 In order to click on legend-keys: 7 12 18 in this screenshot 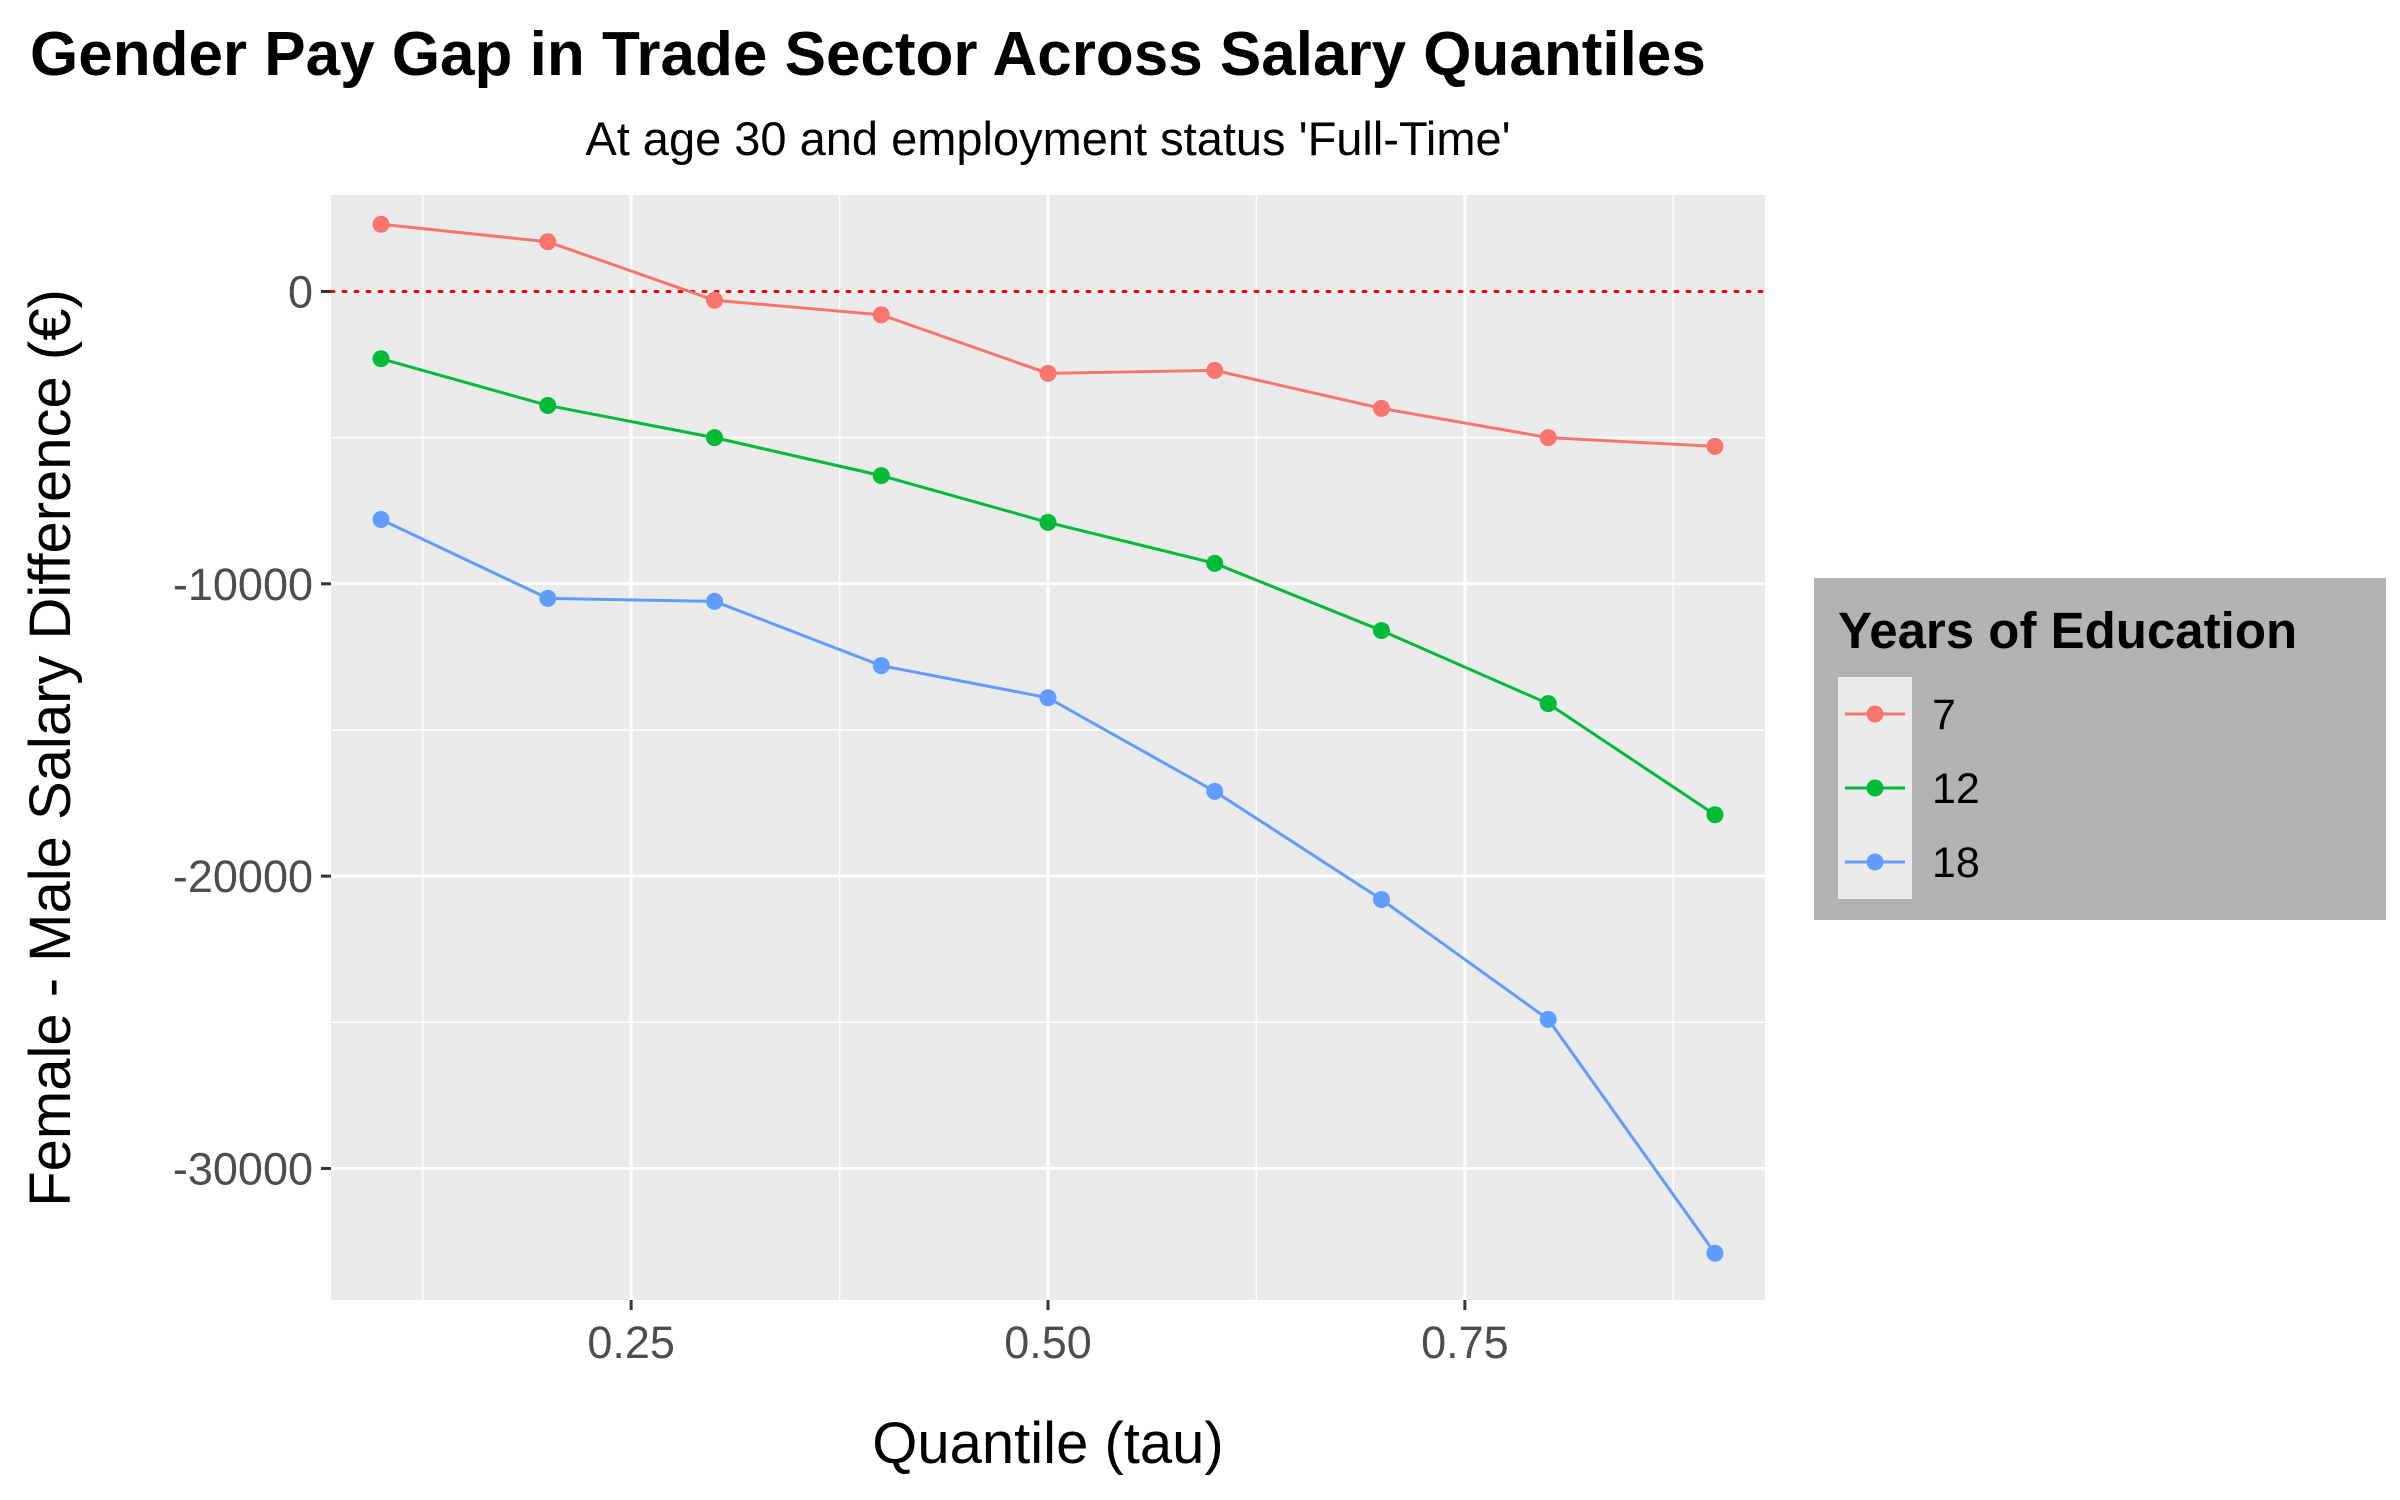, I will do `click(1909, 788)`.